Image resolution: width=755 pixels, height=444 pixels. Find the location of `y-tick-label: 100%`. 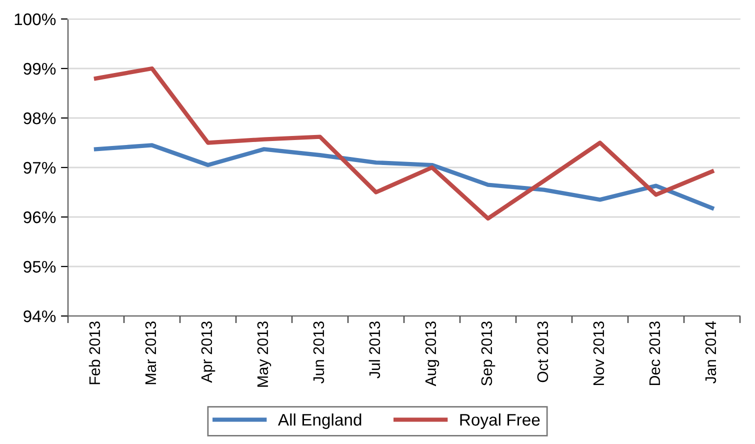

y-tick-label: 100% is located at coordinates (35, 19).